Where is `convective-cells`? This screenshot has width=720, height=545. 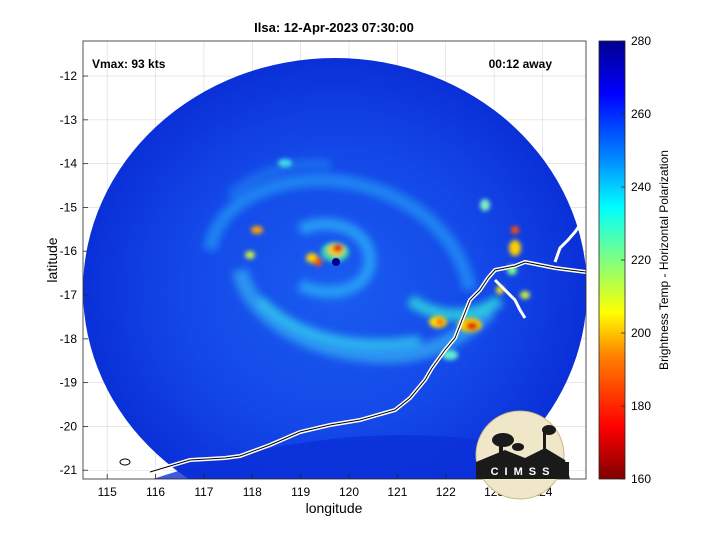 convective-cells is located at coordinates (387, 259).